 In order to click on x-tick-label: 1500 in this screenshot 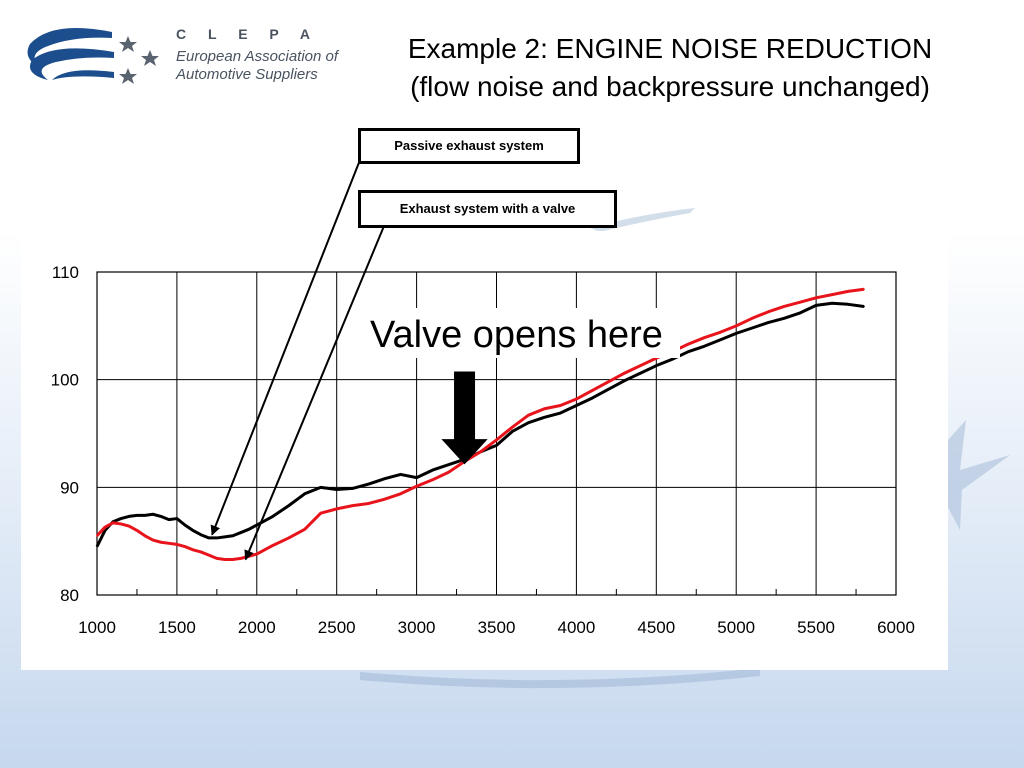, I will do `click(177, 627)`.